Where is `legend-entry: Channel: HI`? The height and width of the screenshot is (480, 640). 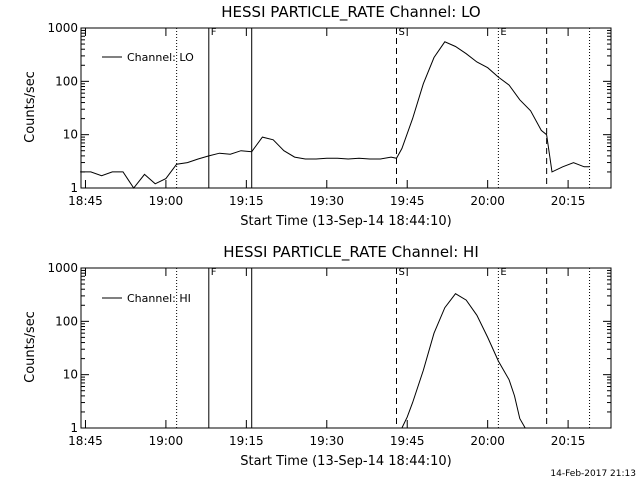
legend-entry: Channel: HI is located at coordinates (159, 298).